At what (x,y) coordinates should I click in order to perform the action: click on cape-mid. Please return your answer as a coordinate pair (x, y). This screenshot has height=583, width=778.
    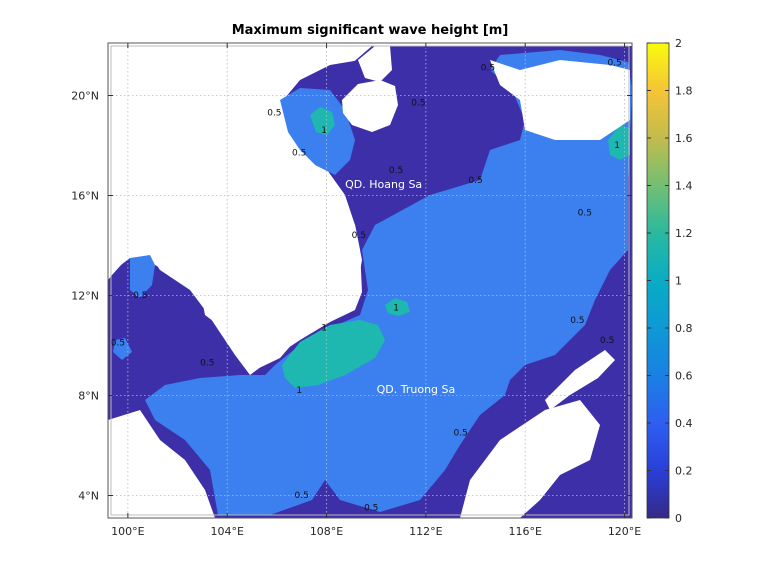
    Looking at the image, I should click on (122, 349).